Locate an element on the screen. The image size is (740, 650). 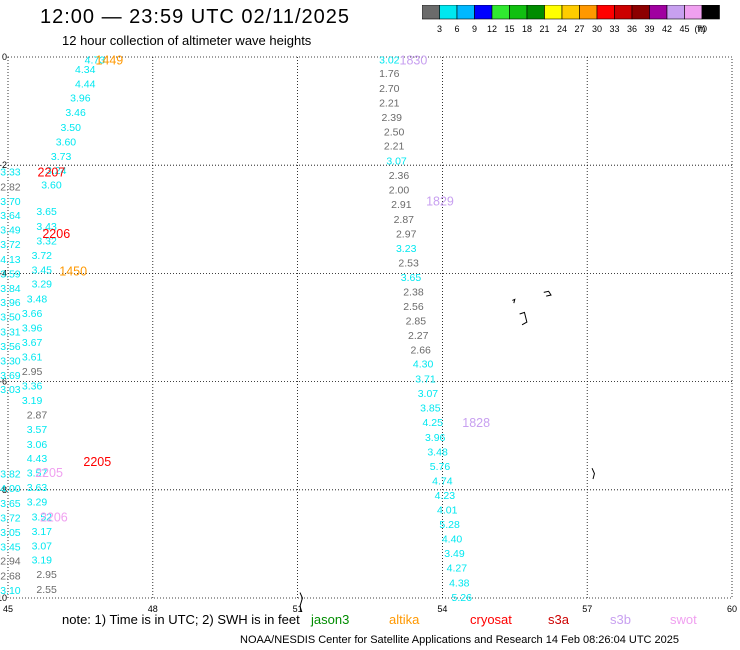
x-tick-label: 51 is located at coordinates (298, 608).